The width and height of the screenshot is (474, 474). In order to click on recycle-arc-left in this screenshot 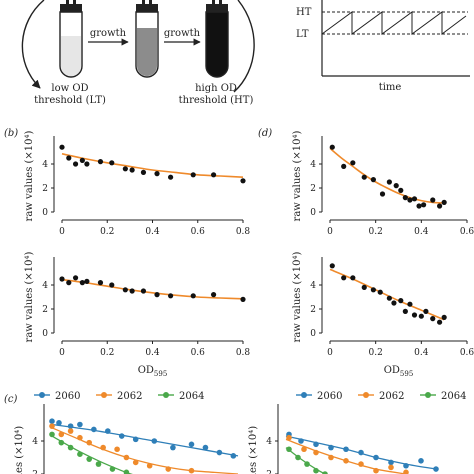, I will do `click(33, 44)`.